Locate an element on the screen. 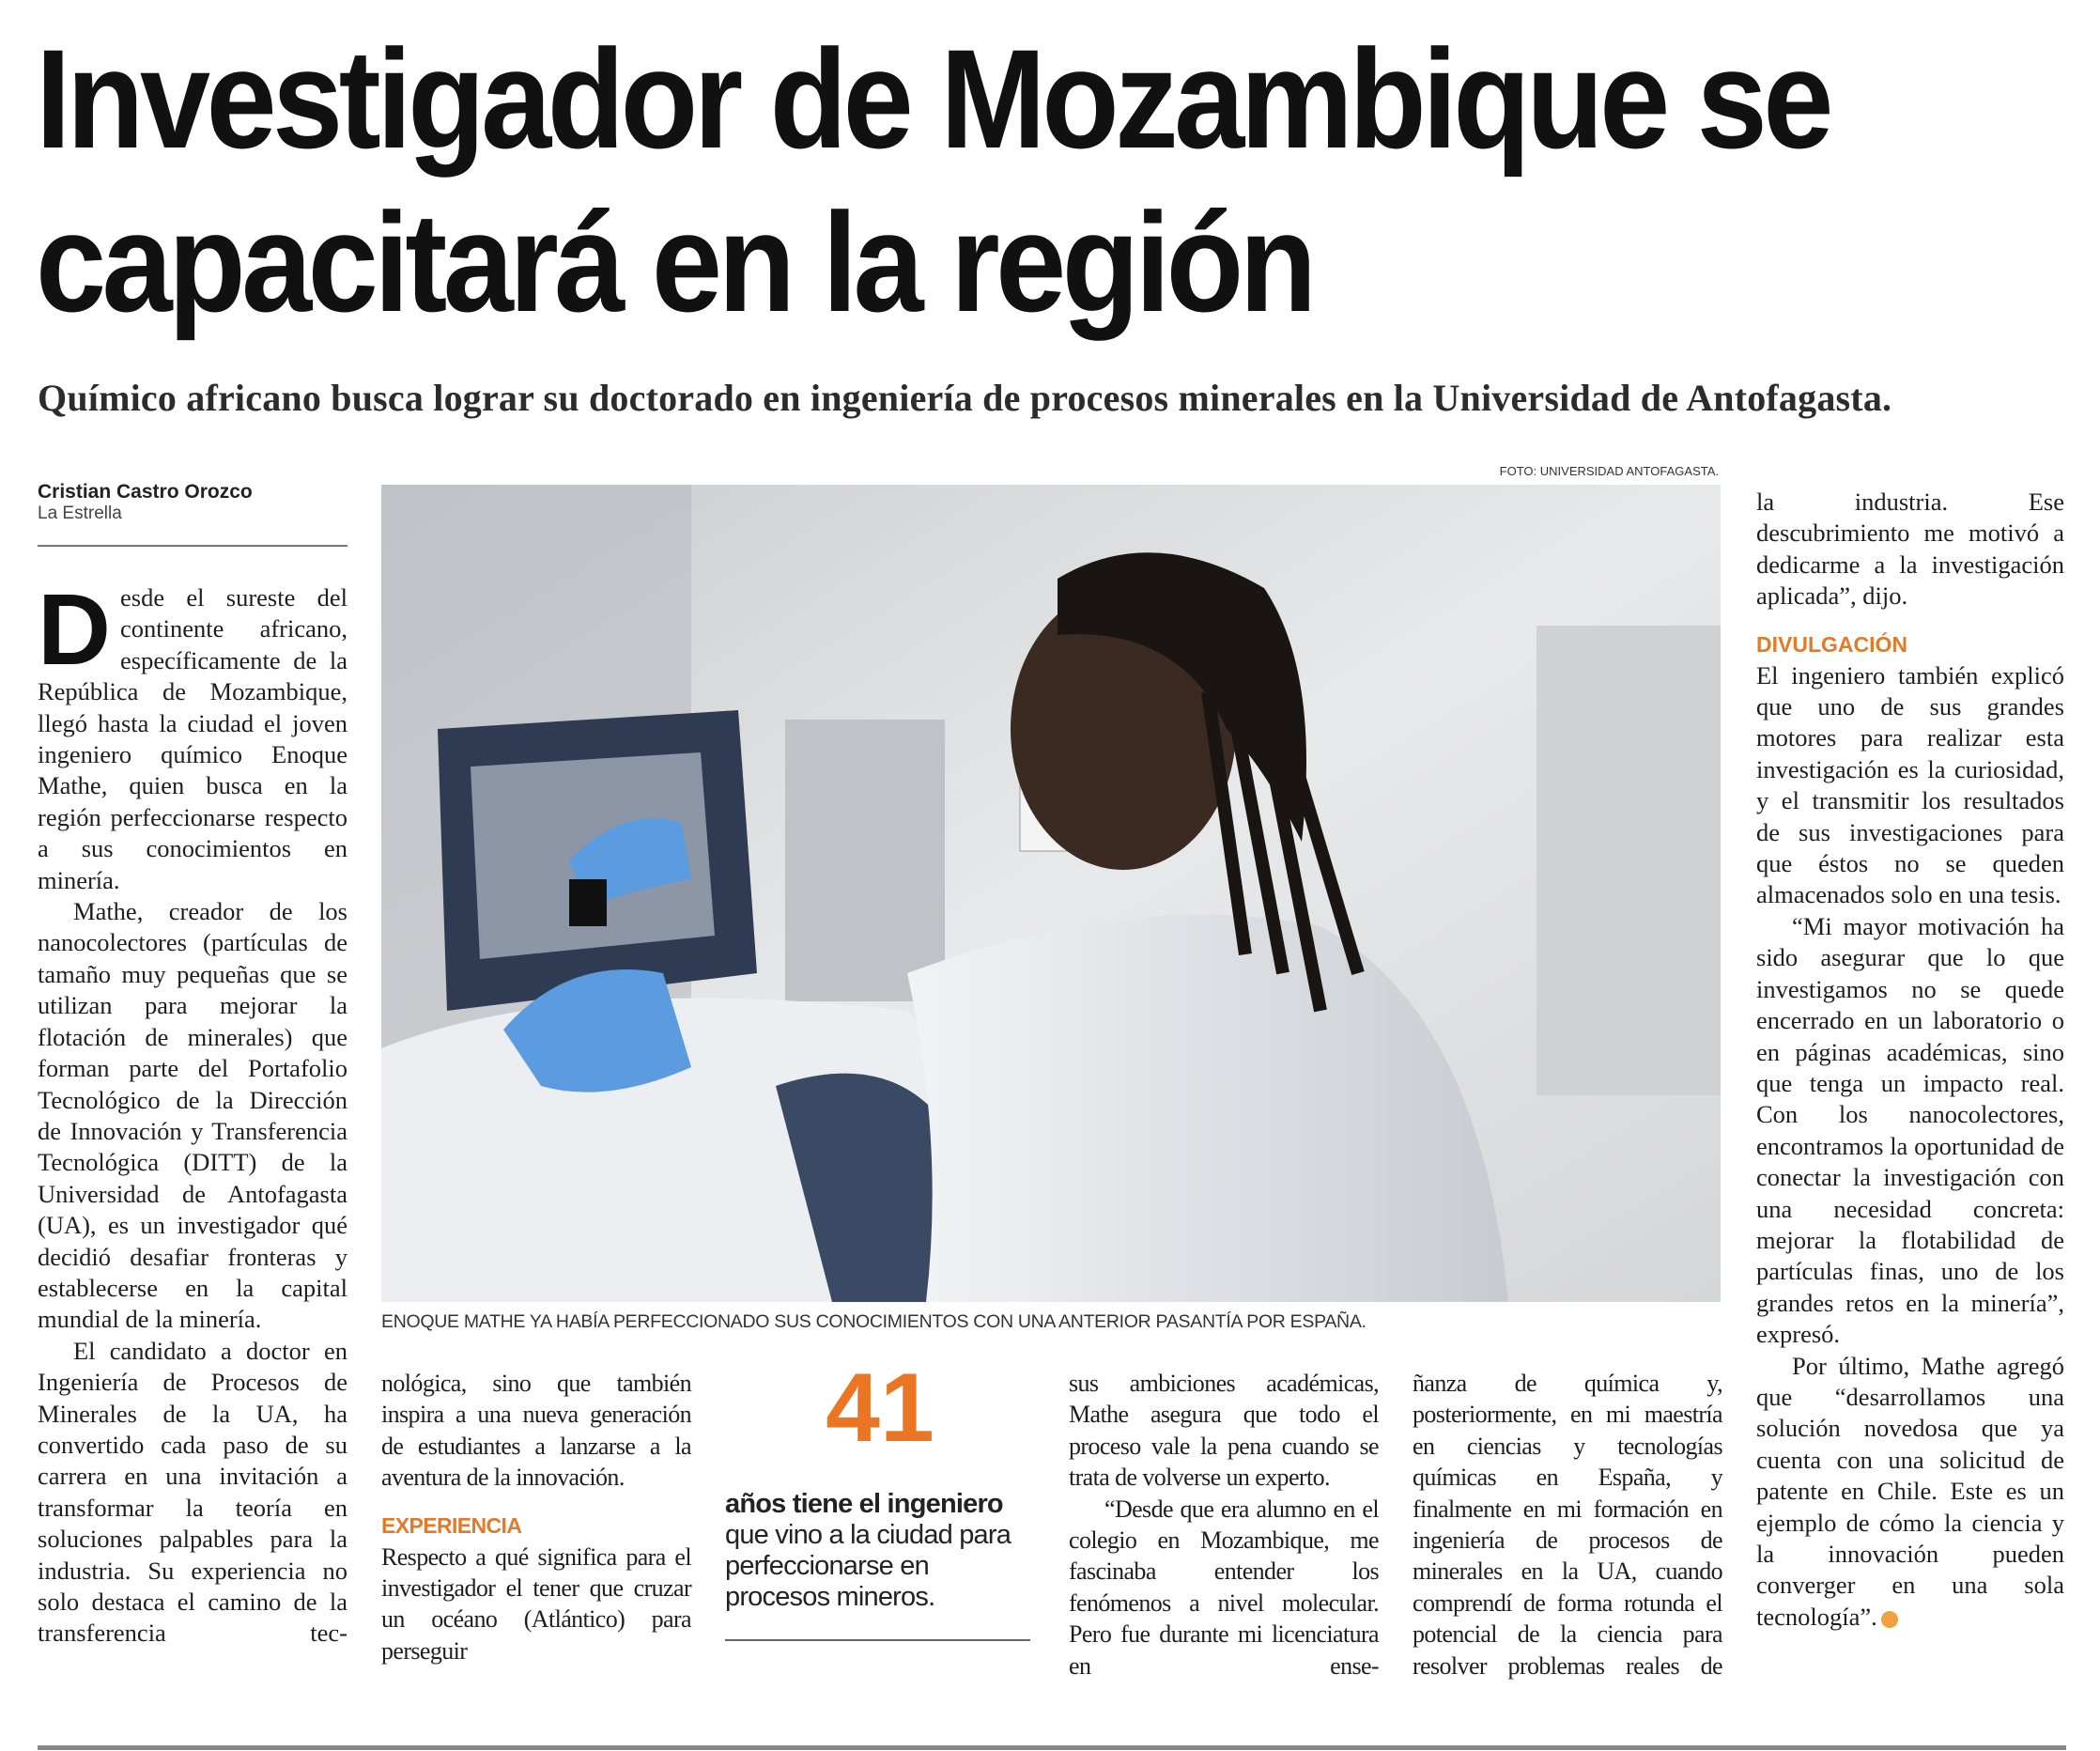 Image resolution: width=2100 pixels, height=1751 pixels. subhead-experiencia: EXPERIENCIA is located at coordinates (452, 1525).